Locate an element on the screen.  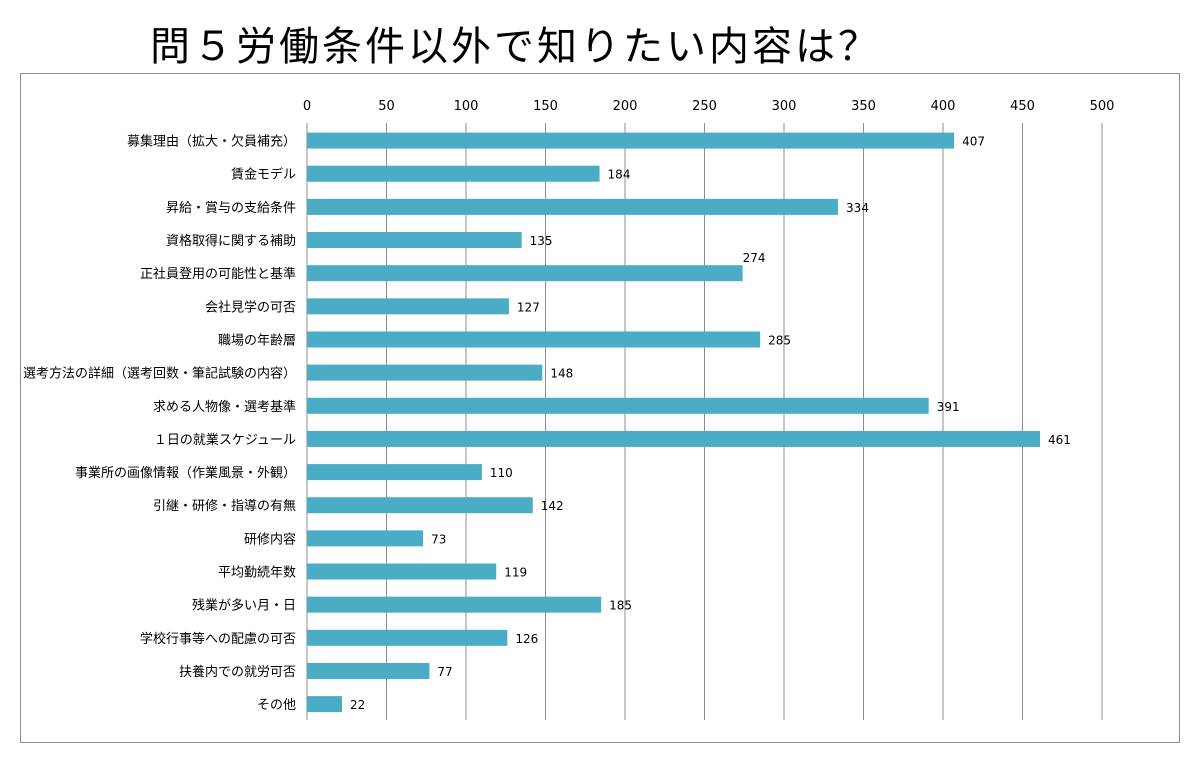
x-tick-label: 300 is located at coordinates (784, 106).